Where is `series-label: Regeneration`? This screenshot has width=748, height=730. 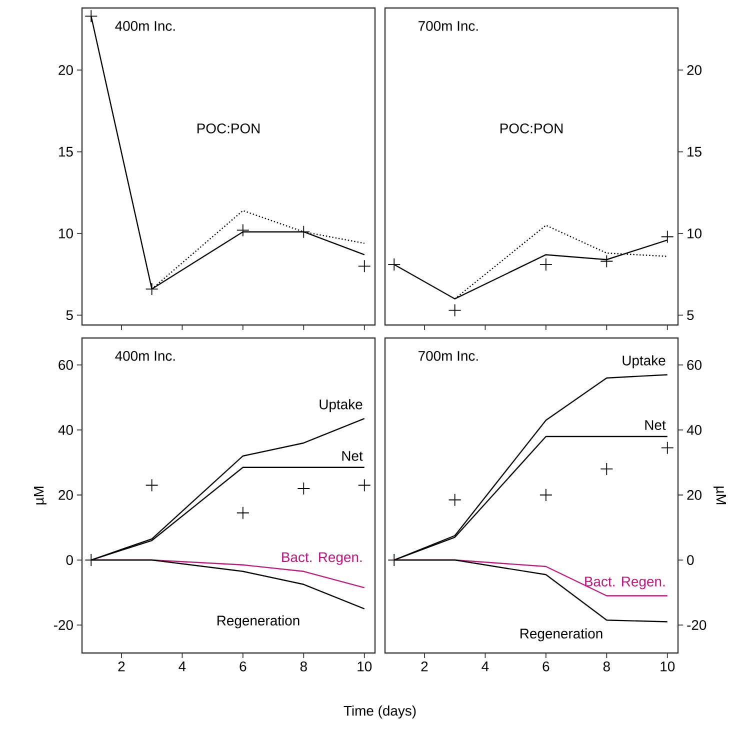
series-label: Regeneration is located at coordinates (561, 635).